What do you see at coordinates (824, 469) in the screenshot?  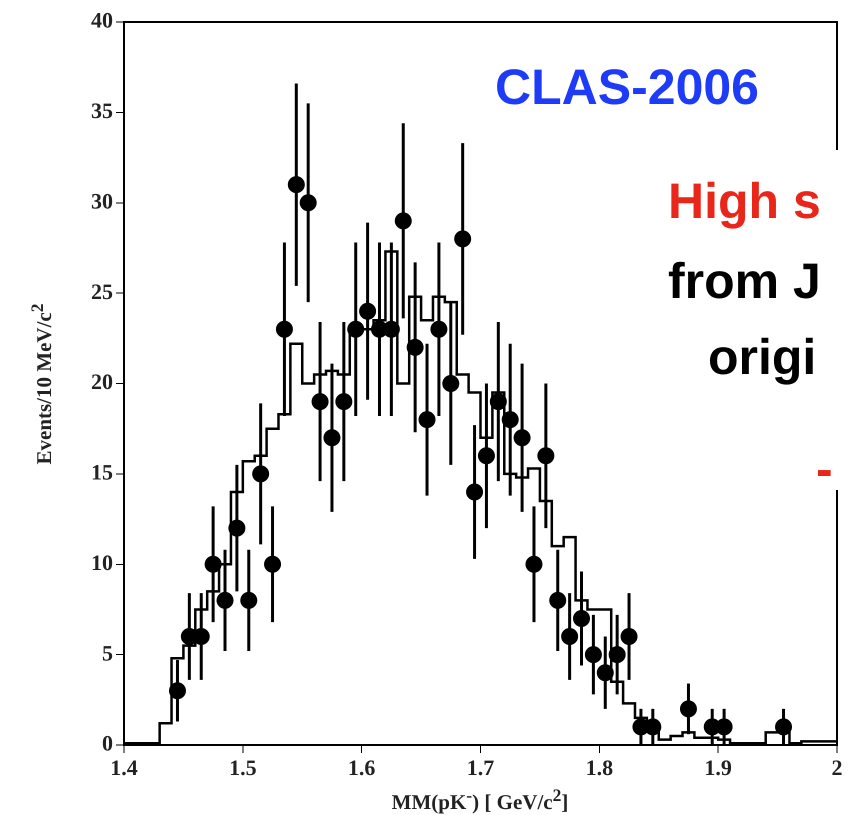 I see `annotation: -` at bounding box center [824, 469].